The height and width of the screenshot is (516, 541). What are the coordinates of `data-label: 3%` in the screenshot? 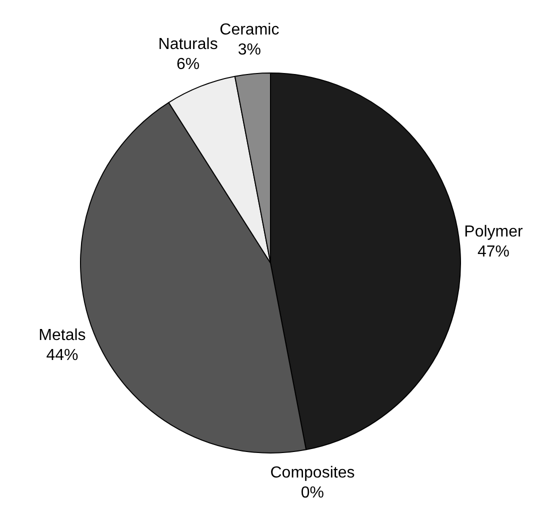 It's located at (249, 49).